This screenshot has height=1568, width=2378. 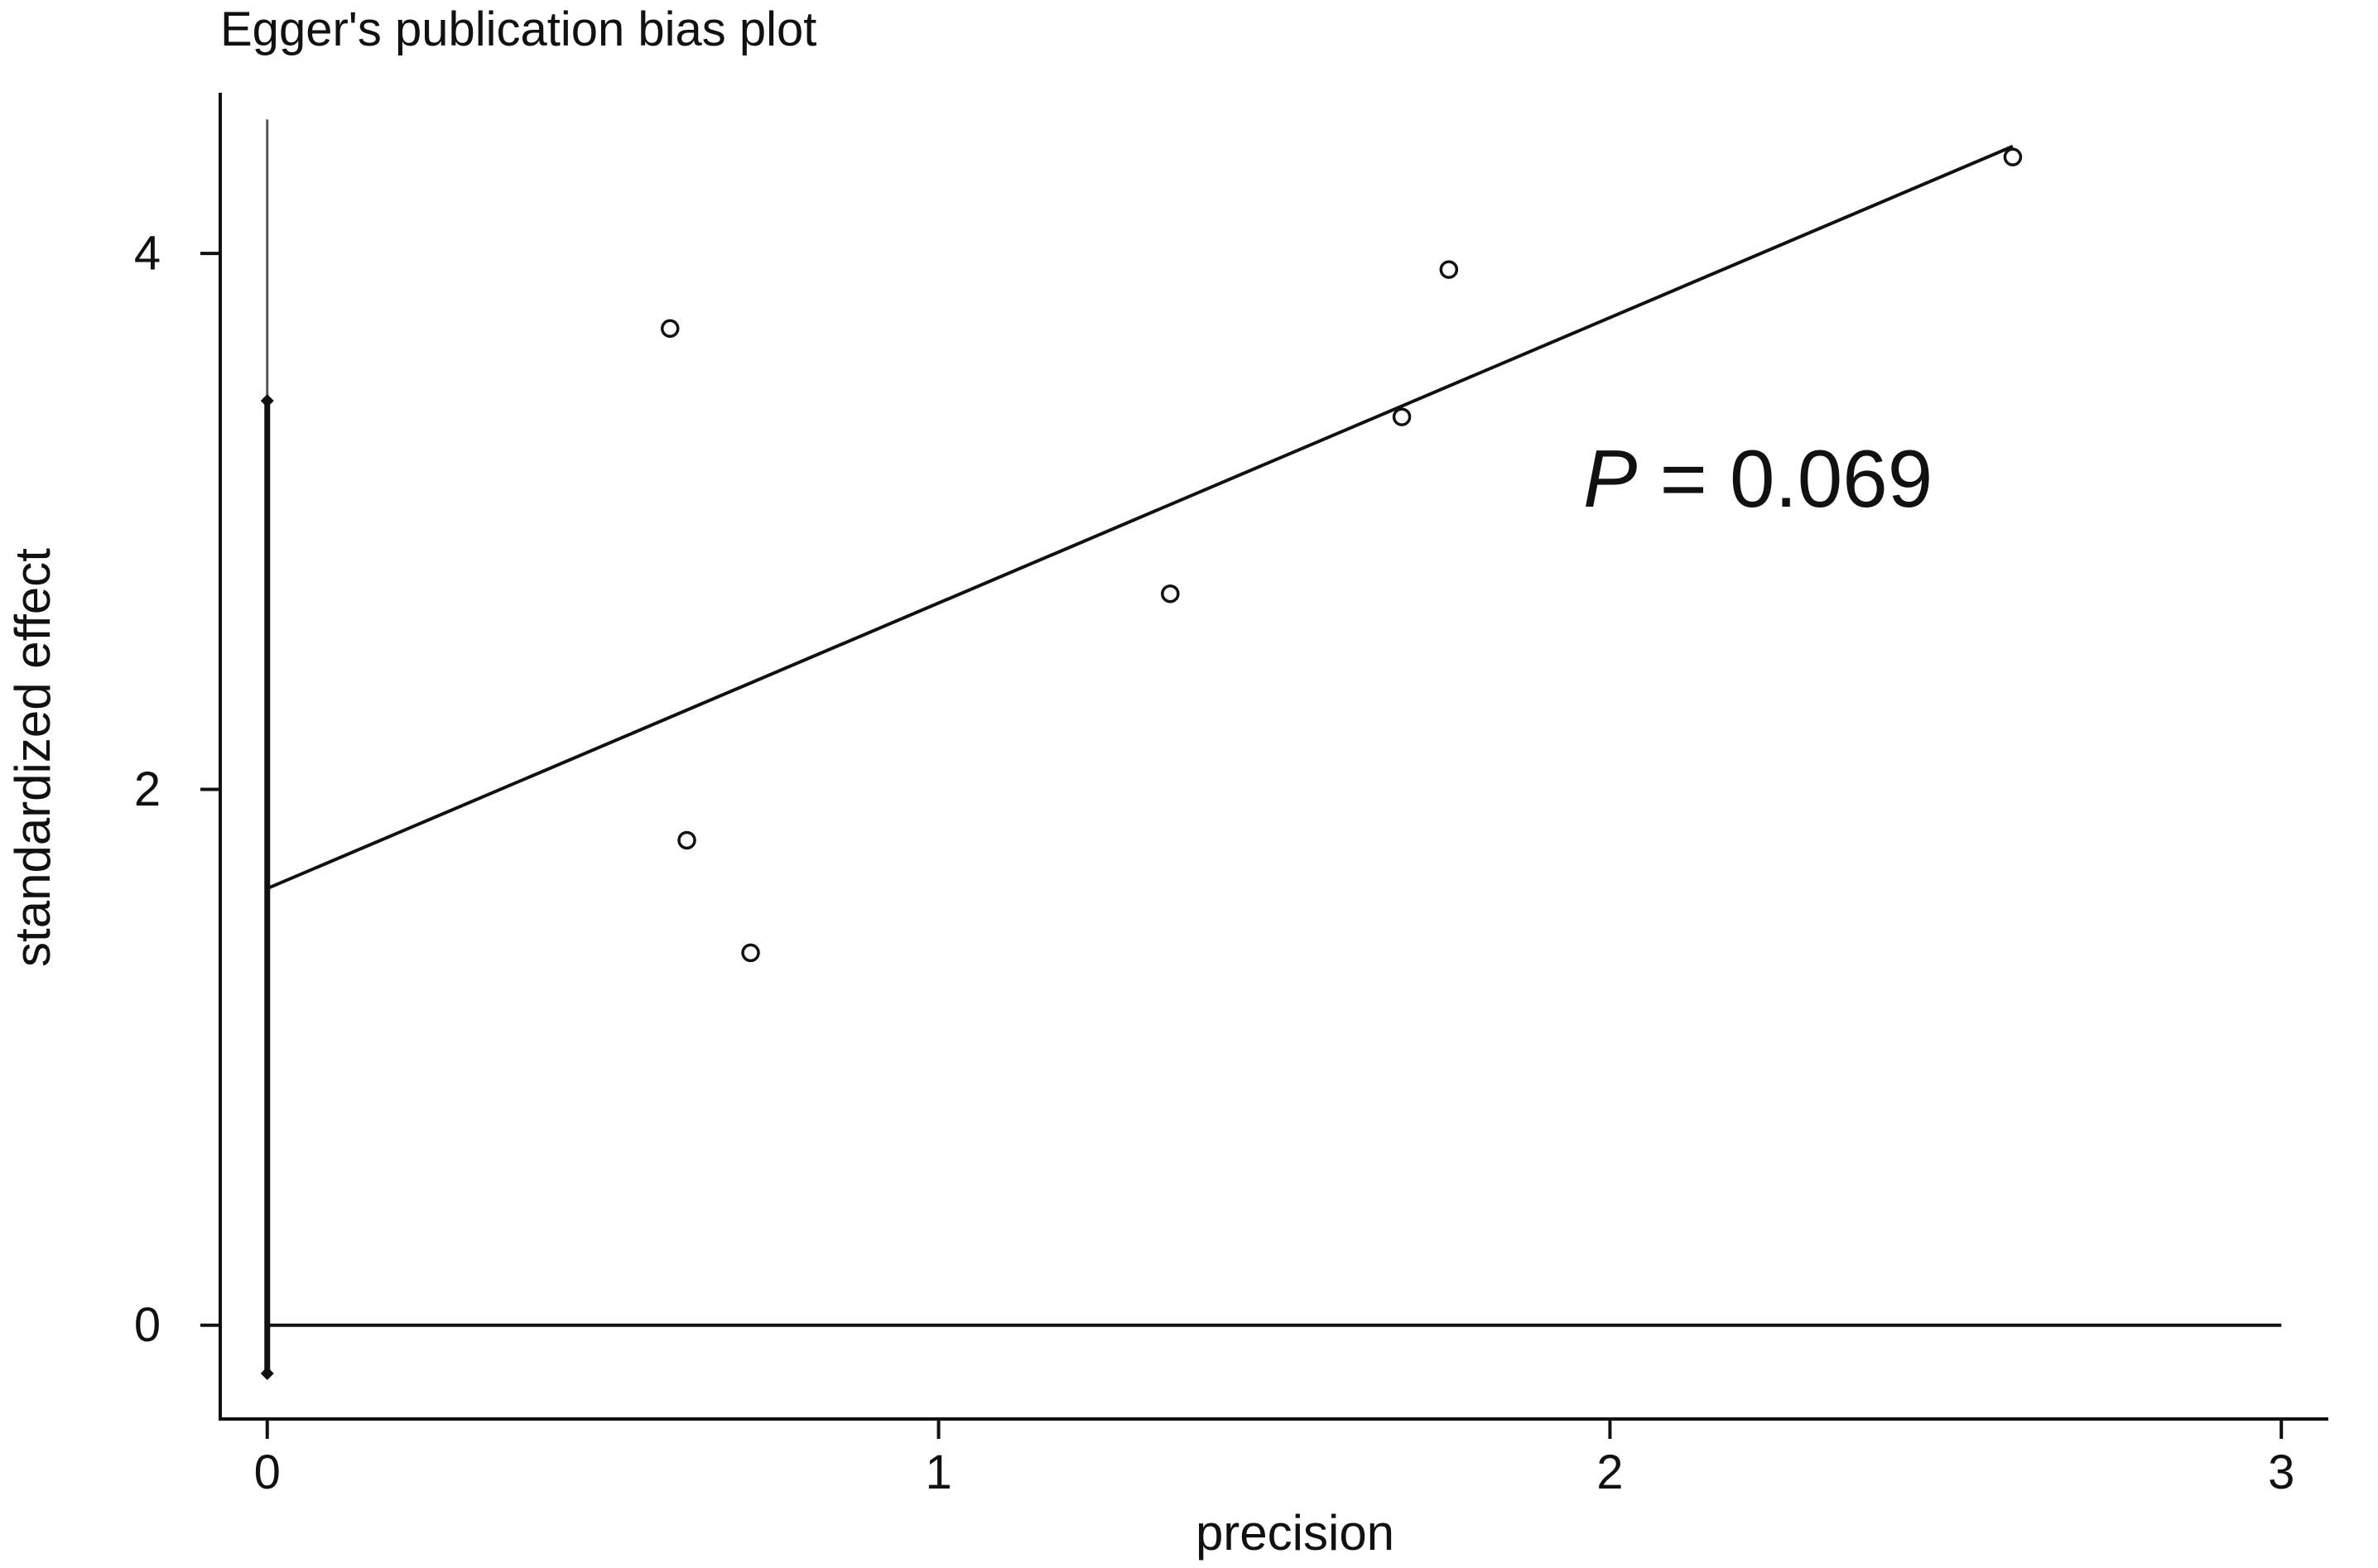 What do you see at coordinates (177, 789) in the screenshot?
I see `y-axis-ticks: 0 2 4` at bounding box center [177, 789].